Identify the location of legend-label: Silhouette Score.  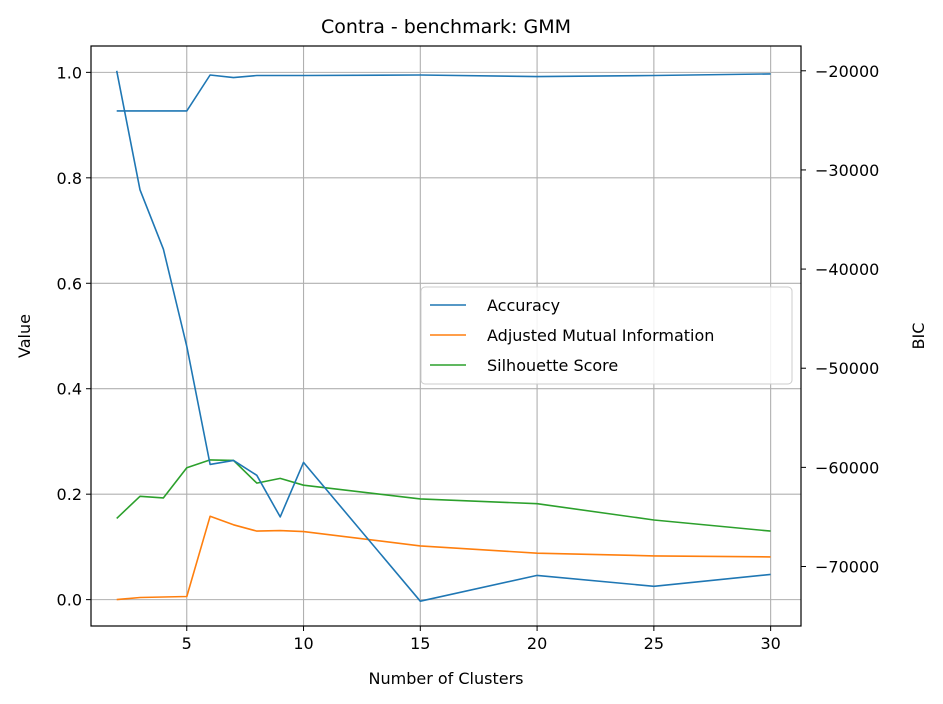
(552, 365).